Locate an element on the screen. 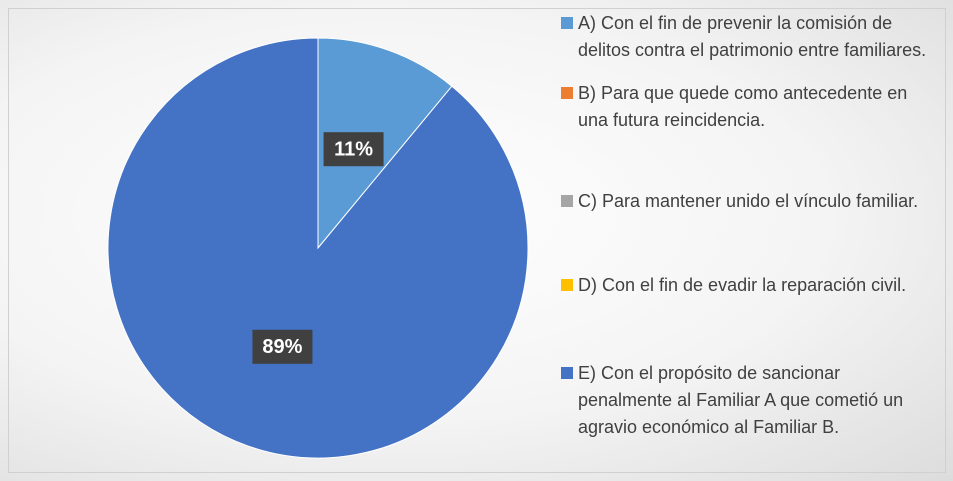  data-label: 89% is located at coordinates (282, 347).